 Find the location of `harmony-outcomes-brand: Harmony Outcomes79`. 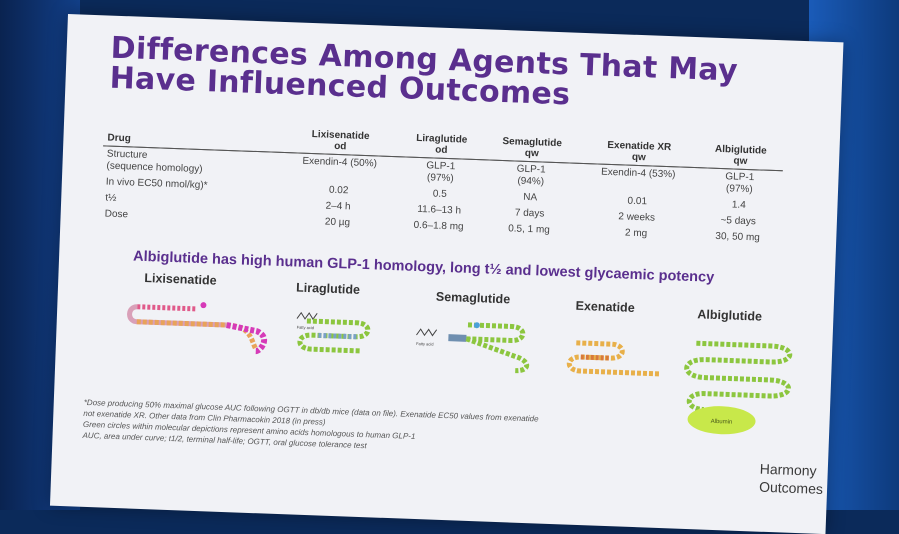

harmony-outcomes-brand: Harmony Outcomes79 is located at coordinates (798, 481).